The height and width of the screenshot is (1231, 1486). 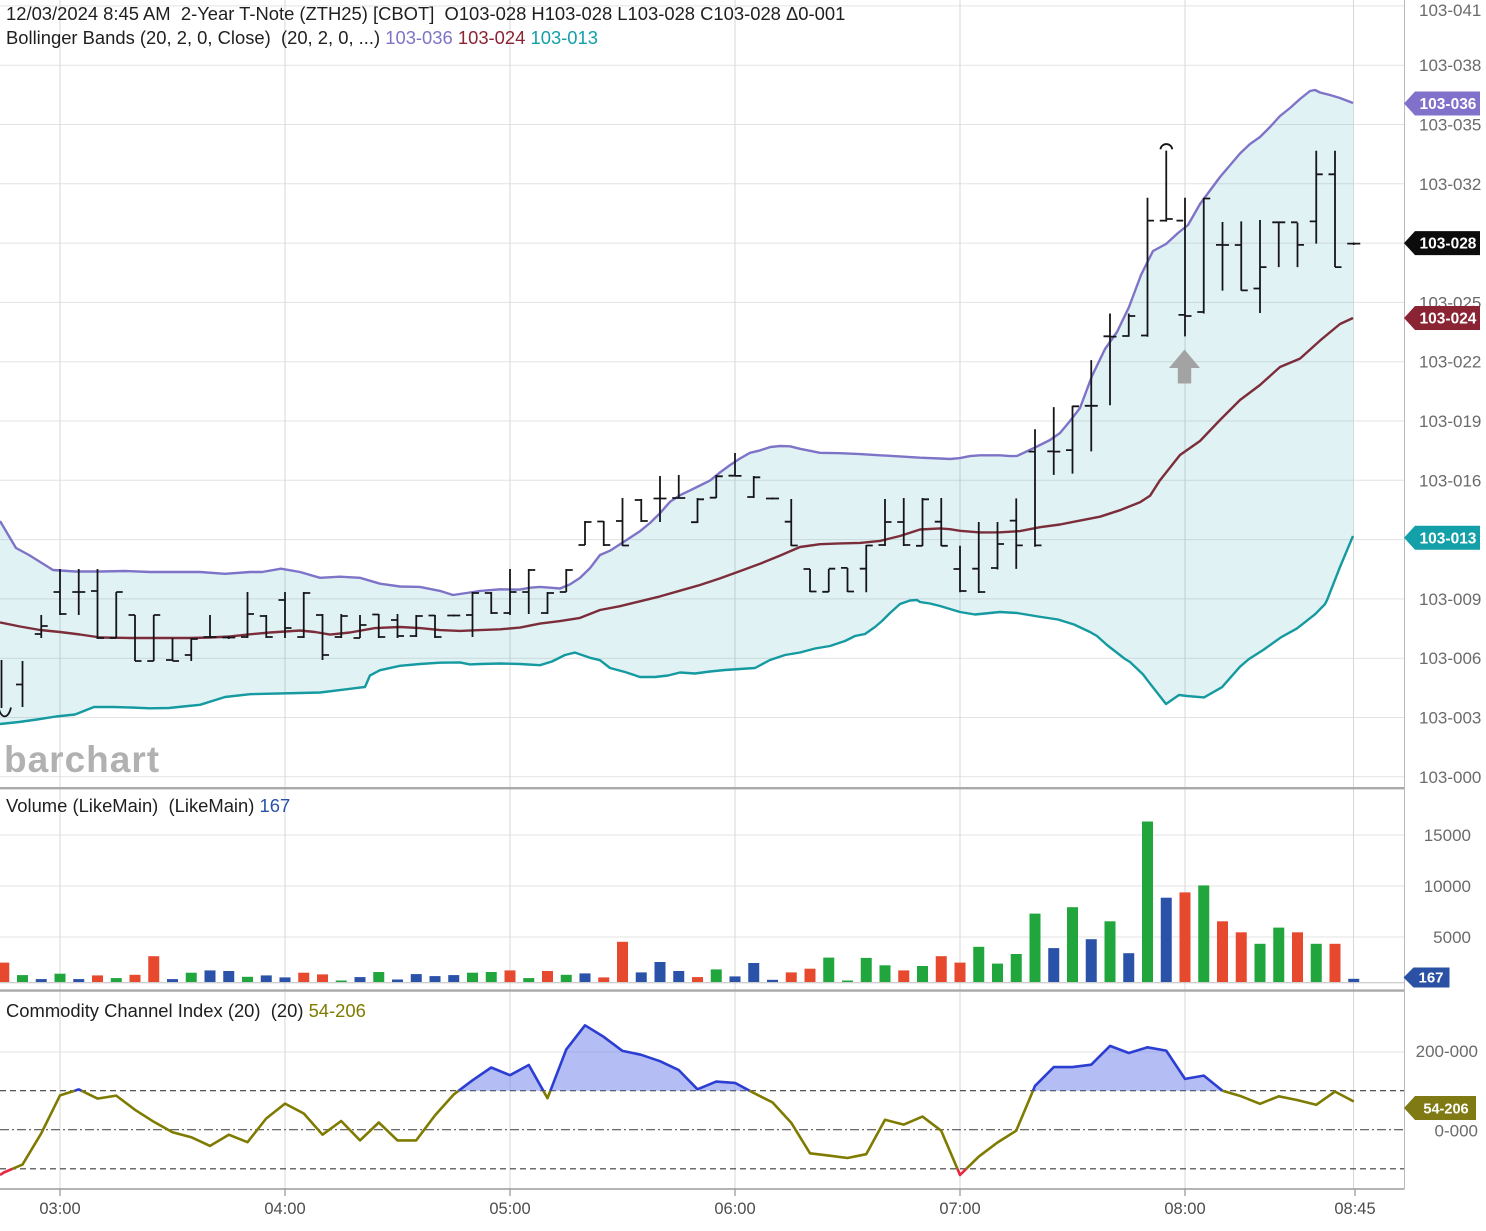 What do you see at coordinates (959, 1209) in the screenshot?
I see `svg-text: 07:00` at bounding box center [959, 1209].